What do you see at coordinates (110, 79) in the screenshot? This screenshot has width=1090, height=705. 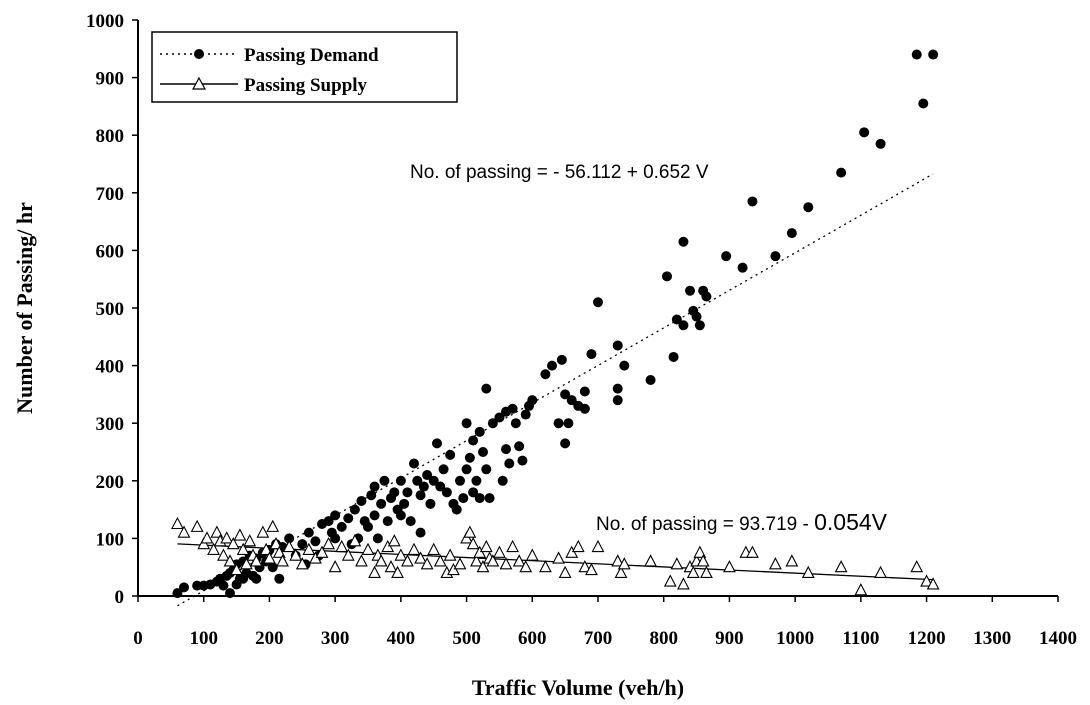 I see `y-tick-label: 900` at bounding box center [110, 79].